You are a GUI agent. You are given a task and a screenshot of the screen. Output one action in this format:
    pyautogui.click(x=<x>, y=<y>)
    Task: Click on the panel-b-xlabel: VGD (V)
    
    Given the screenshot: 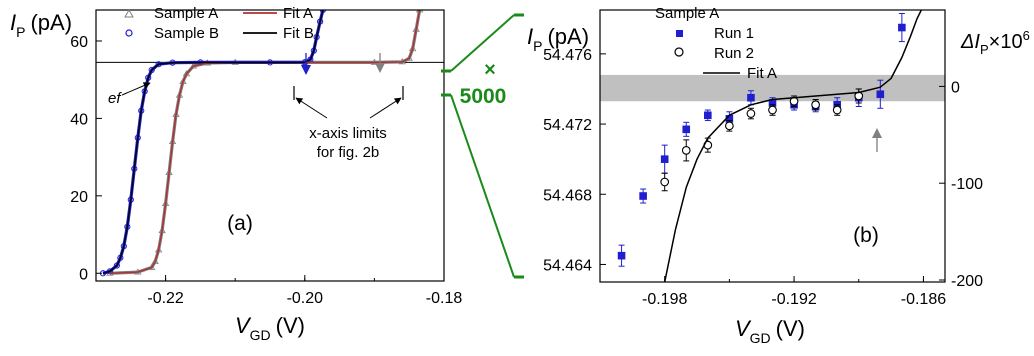 What is the action you would take?
    pyautogui.click(x=770, y=331)
    